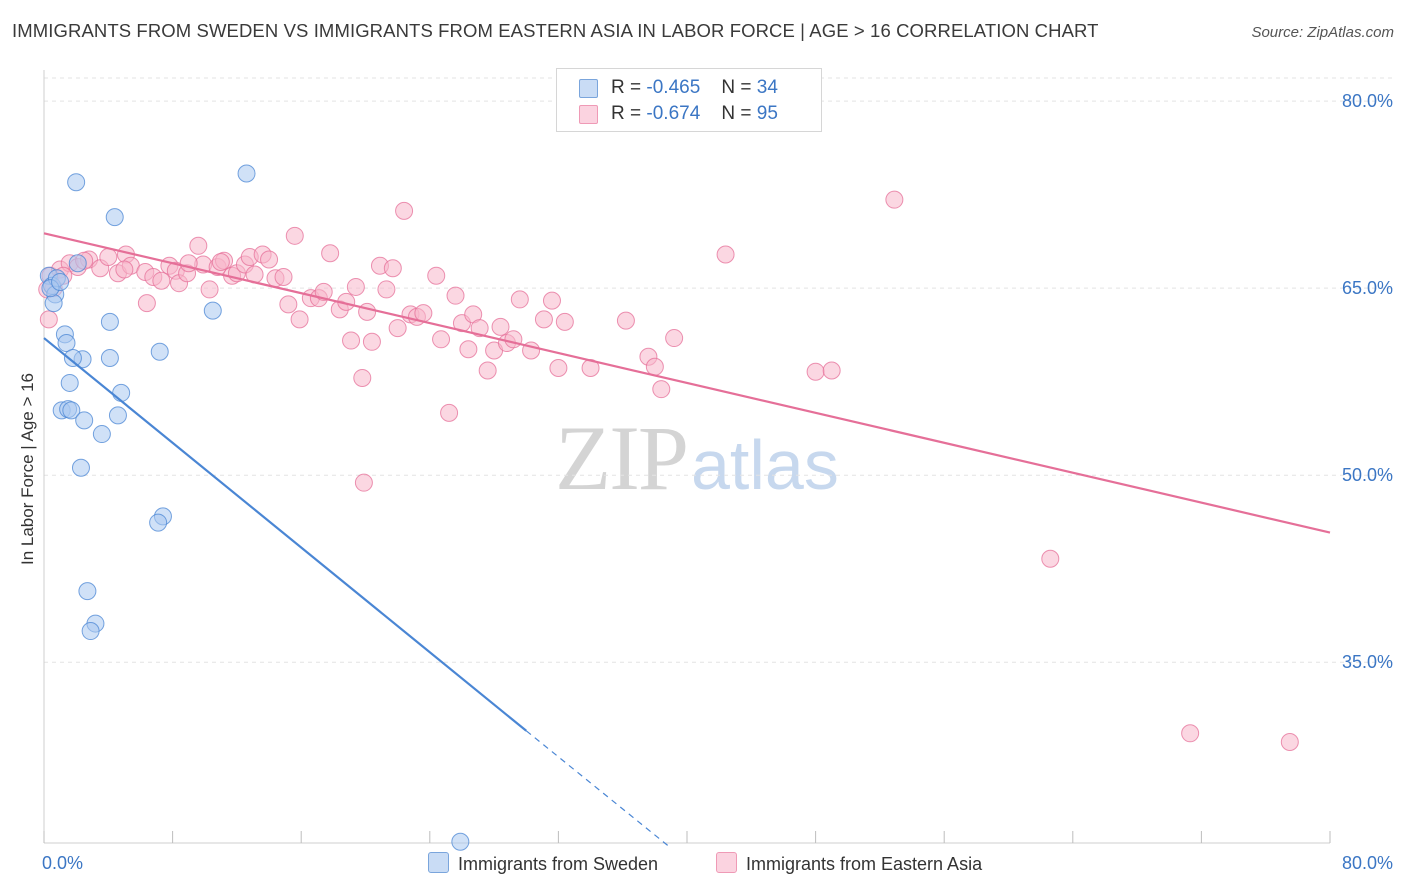 This screenshot has width=1406, height=892. Describe the element at coordinates (1367, 381) in the screenshot. I see `y-tick-labels: 35.0% 50.0% 65.0% 80.0%` at that location.